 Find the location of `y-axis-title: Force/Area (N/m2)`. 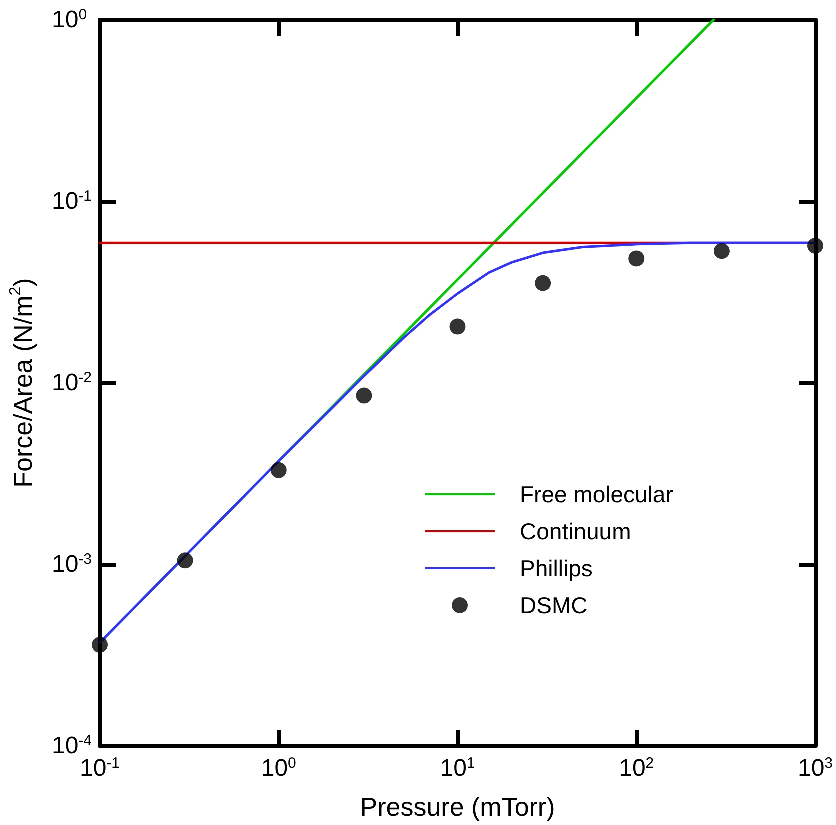

y-axis-title: Force/Area (N/m2) is located at coordinates (23, 383).